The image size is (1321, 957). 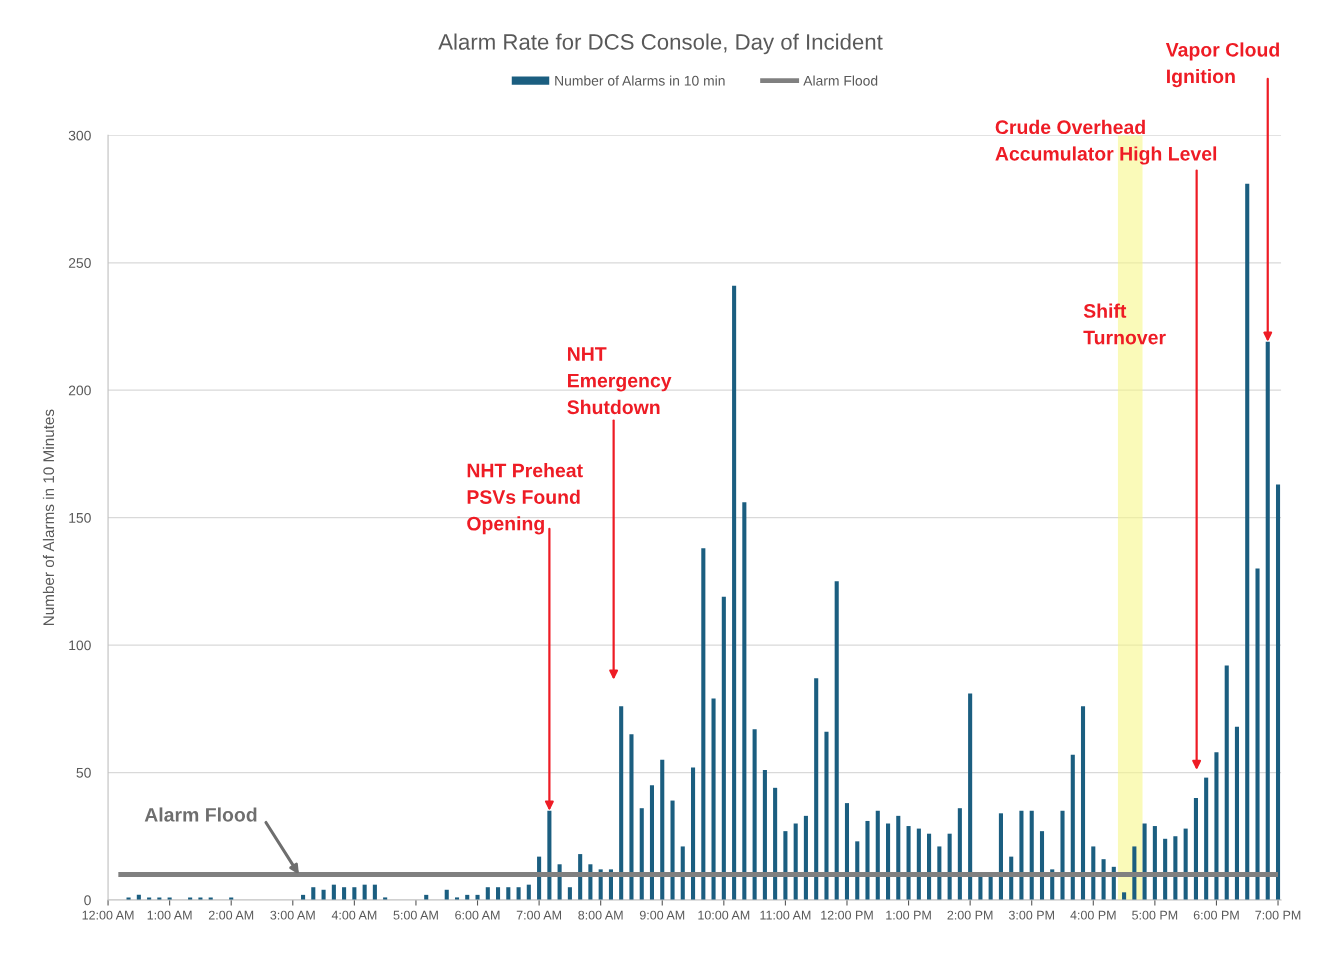 I want to click on y-tick-label: 0, so click(x=87, y=900).